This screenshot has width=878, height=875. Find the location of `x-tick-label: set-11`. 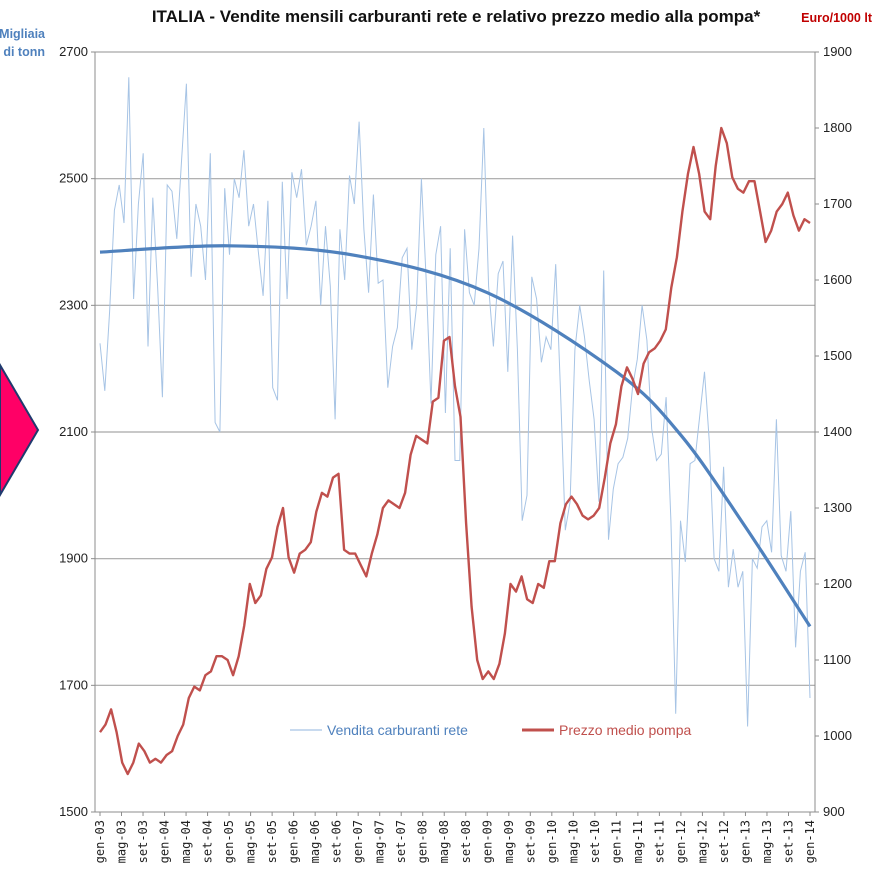

x-tick-label: set-11 is located at coordinates (659, 841).